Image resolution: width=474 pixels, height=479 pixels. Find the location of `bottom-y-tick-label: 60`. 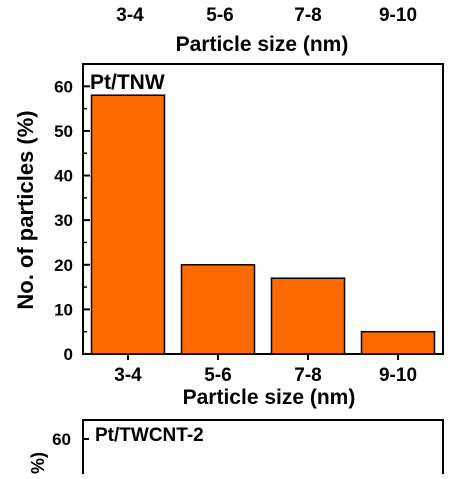

bottom-y-tick-label: 60 is located at coordinates (61, 439).